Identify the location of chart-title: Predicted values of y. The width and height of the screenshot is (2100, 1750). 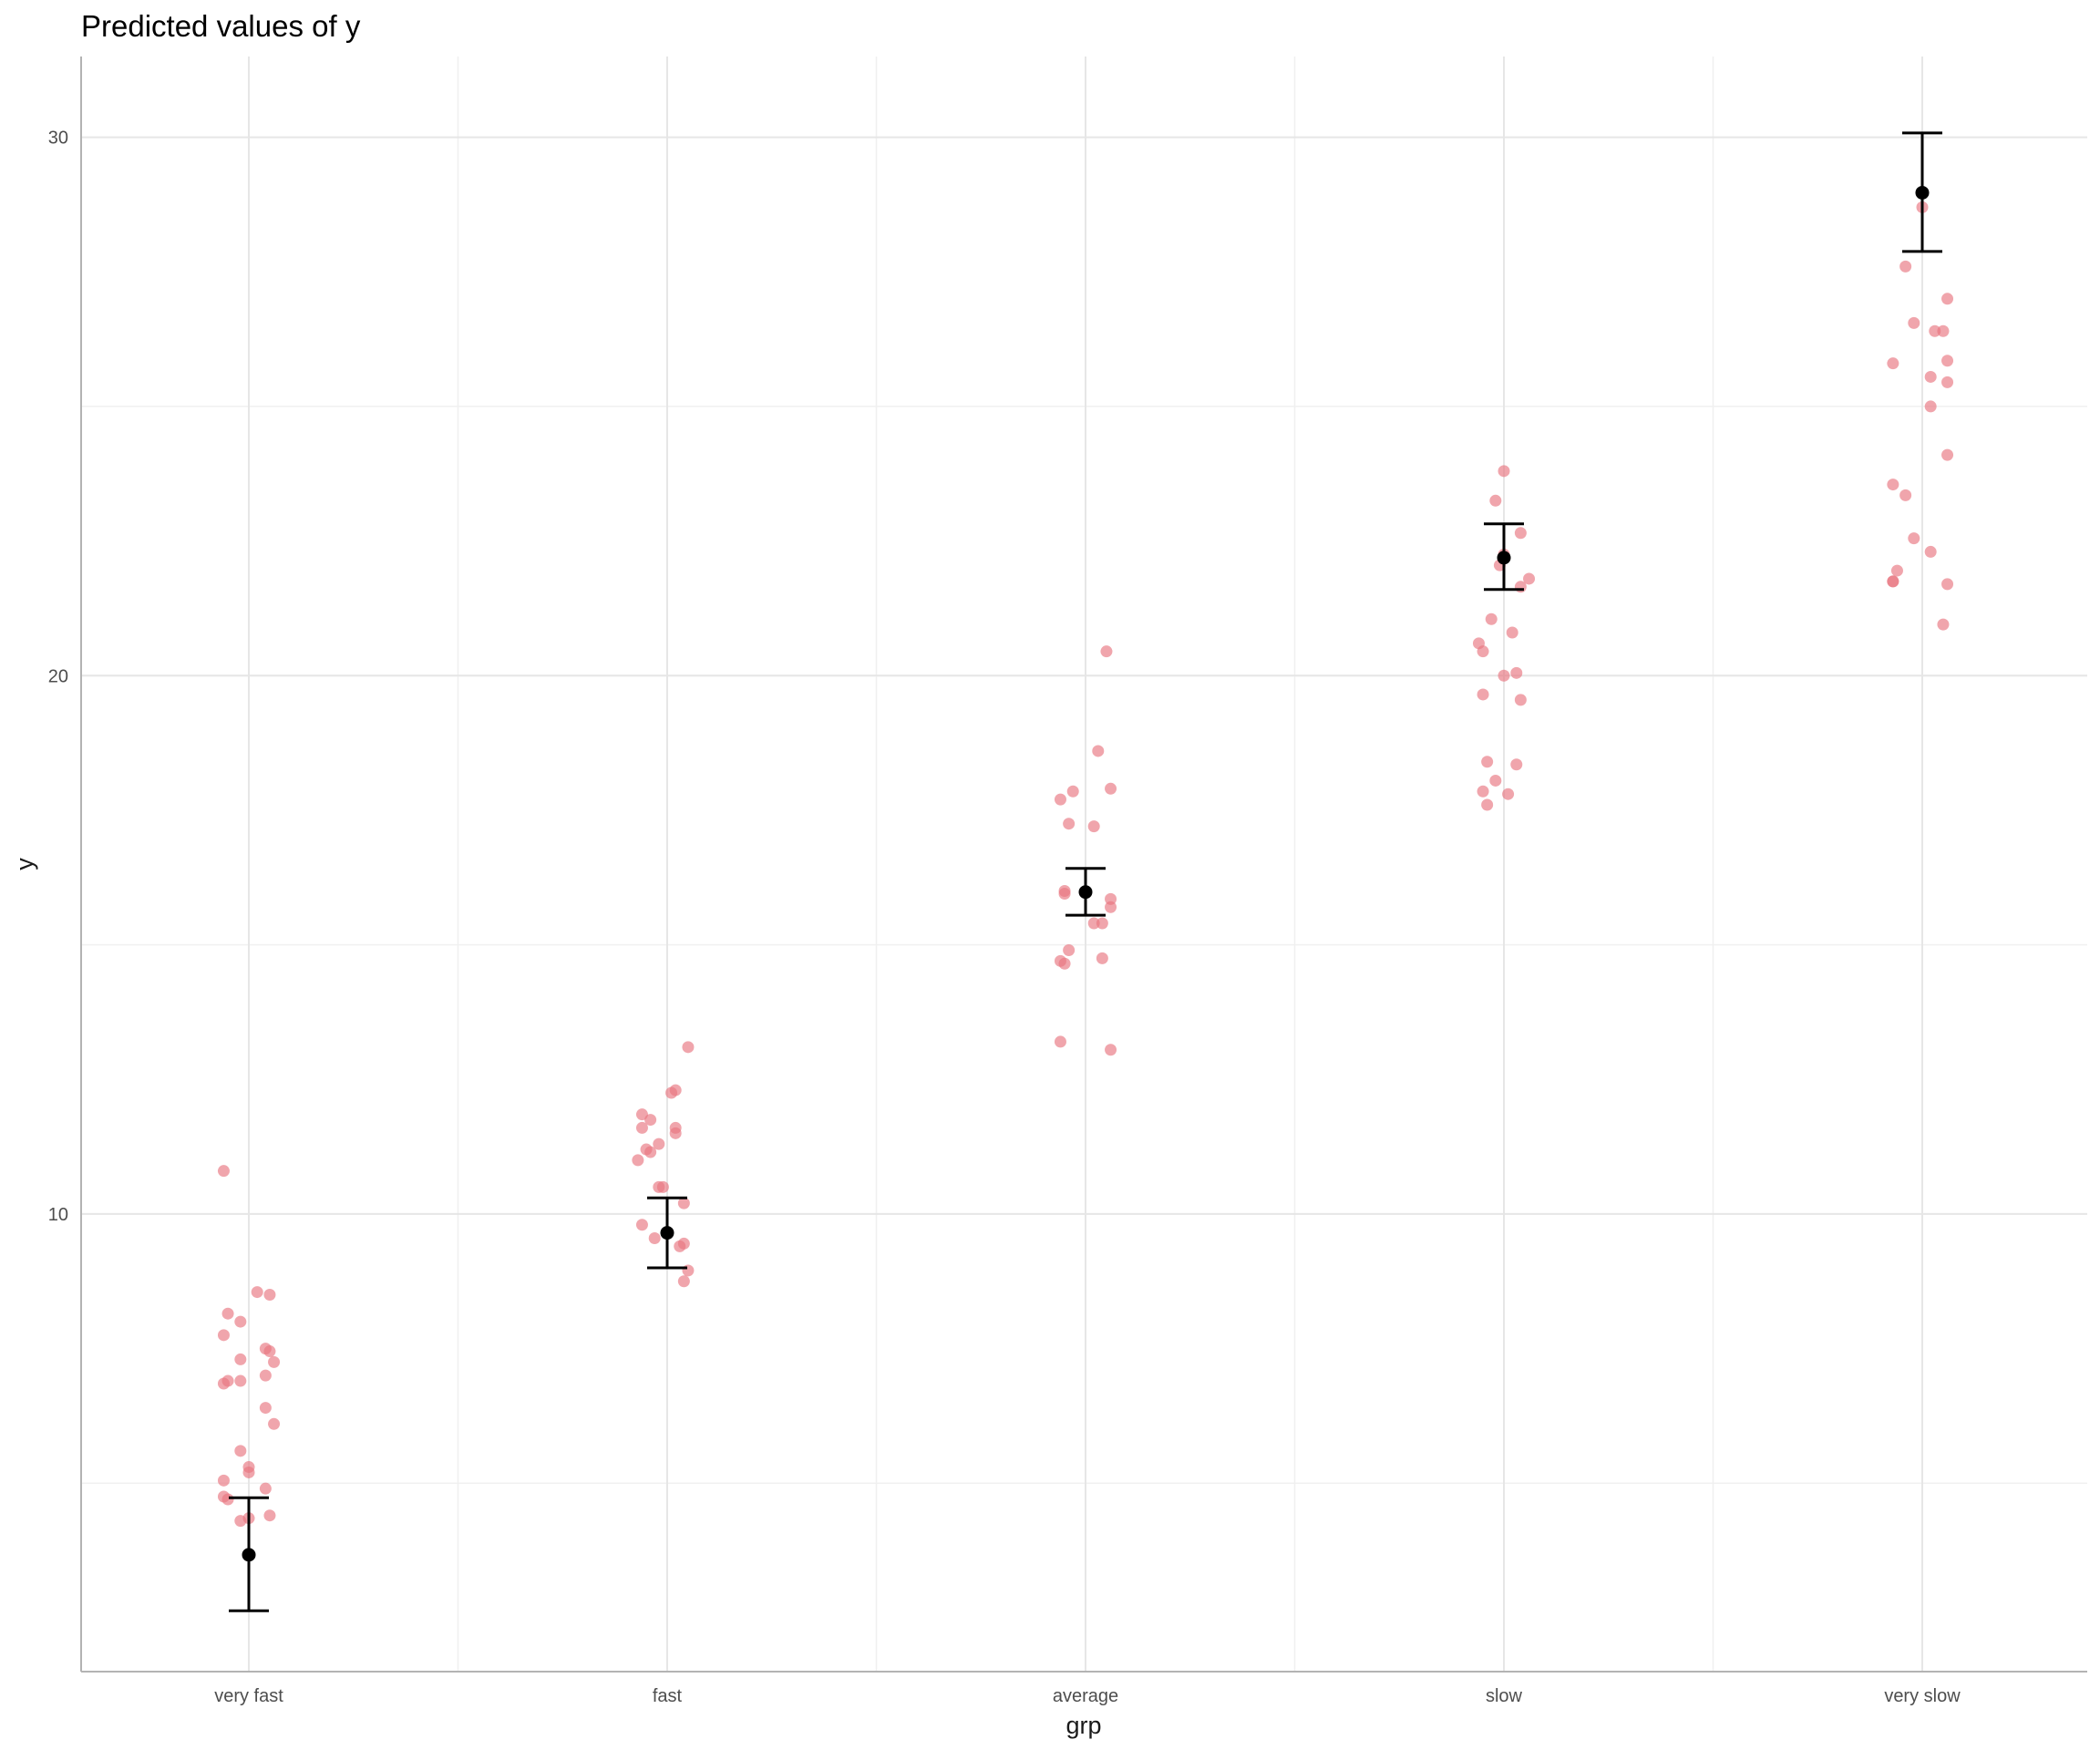
(221, 26).